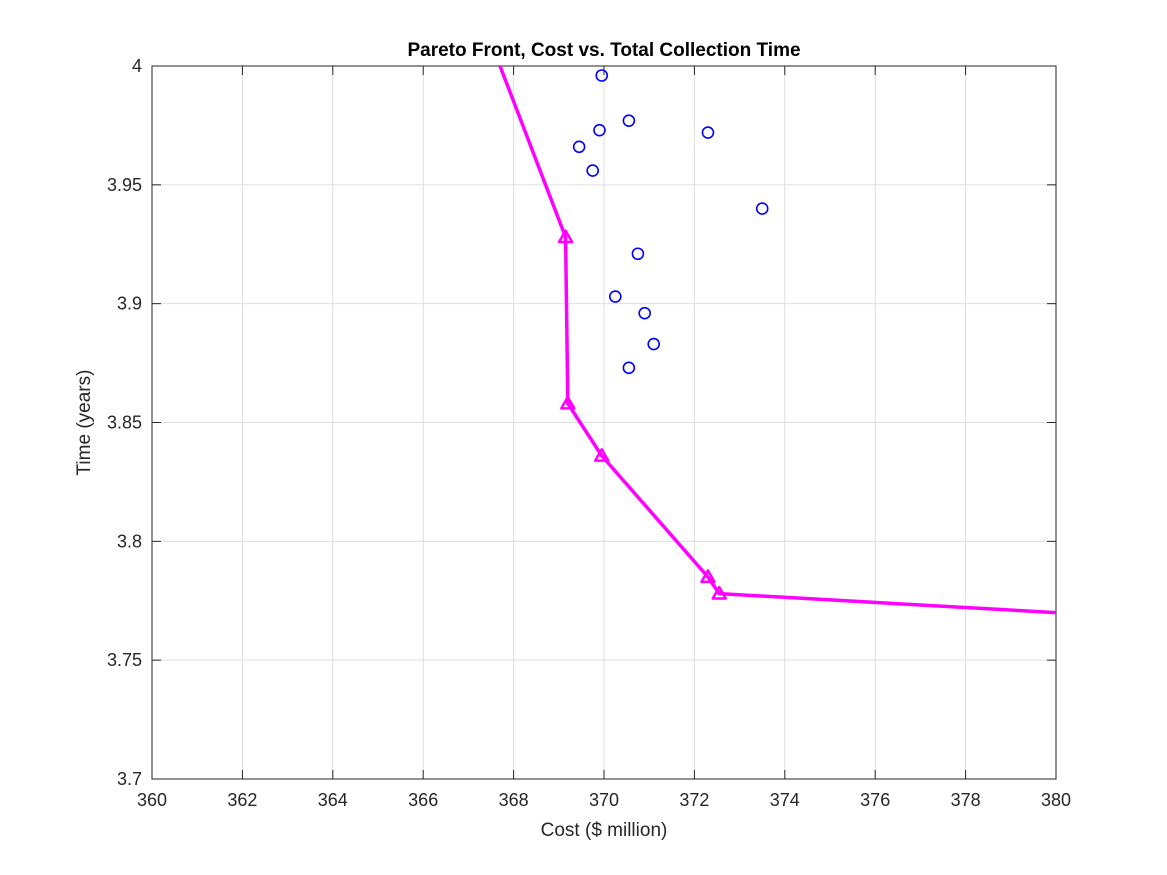 The image size is (1167, 875). Describe the element at coordinates (333, 800) in the screenshot. I see `x-tick-label: 364` at that location.